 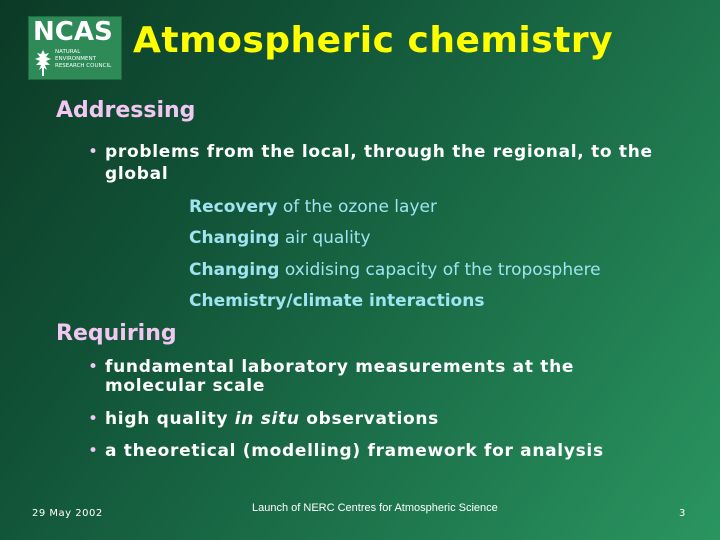 I want to click on item-chemistry-climate: Chemistry/climate interactions, so click(x=337, y=301).